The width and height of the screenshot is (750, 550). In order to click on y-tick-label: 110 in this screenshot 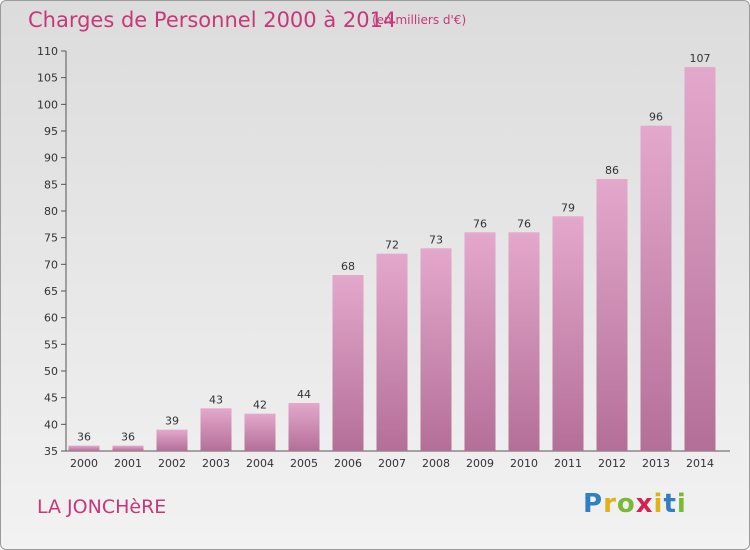, I will do `click(47, 51)`.